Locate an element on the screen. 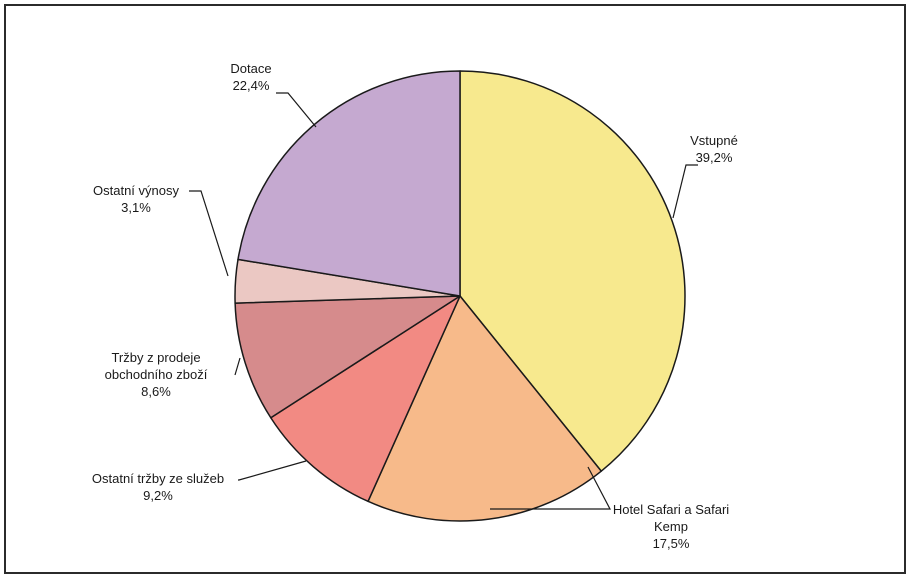  slice-category-label: Tržby z prodeje is located at coordinates (155, 357).